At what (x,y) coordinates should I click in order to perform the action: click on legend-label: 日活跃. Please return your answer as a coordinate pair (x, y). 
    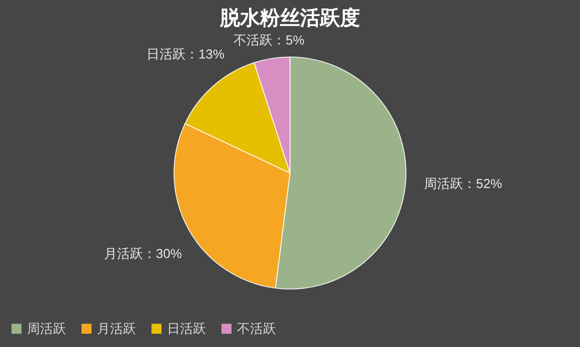
    Looking at the image, I should click on (186, 328).